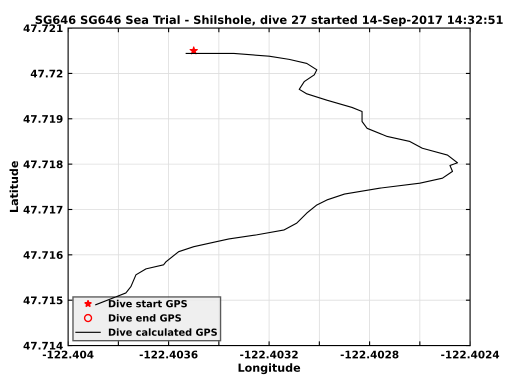 The width and height of the screenshot is (520, 390). Describe the element at coordinates (46, 74) in the screenshot. I see `y-tick-label: 47.72` at that location.